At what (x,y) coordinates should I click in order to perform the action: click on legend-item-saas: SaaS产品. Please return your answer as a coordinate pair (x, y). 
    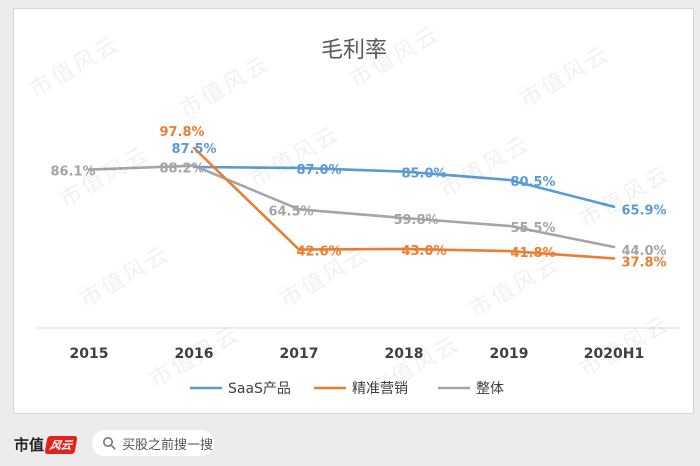
    Looking at the image, I should click on (240, 389).